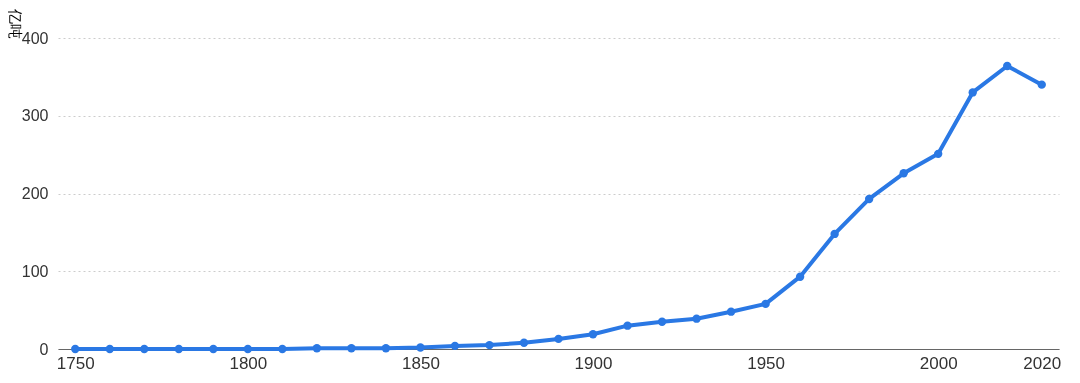 The width and height of the screenshot is (1080, 383). Describe the element at coordinates (35, 38) in the screenshot. I see `y-tick-label: 400` at that location.